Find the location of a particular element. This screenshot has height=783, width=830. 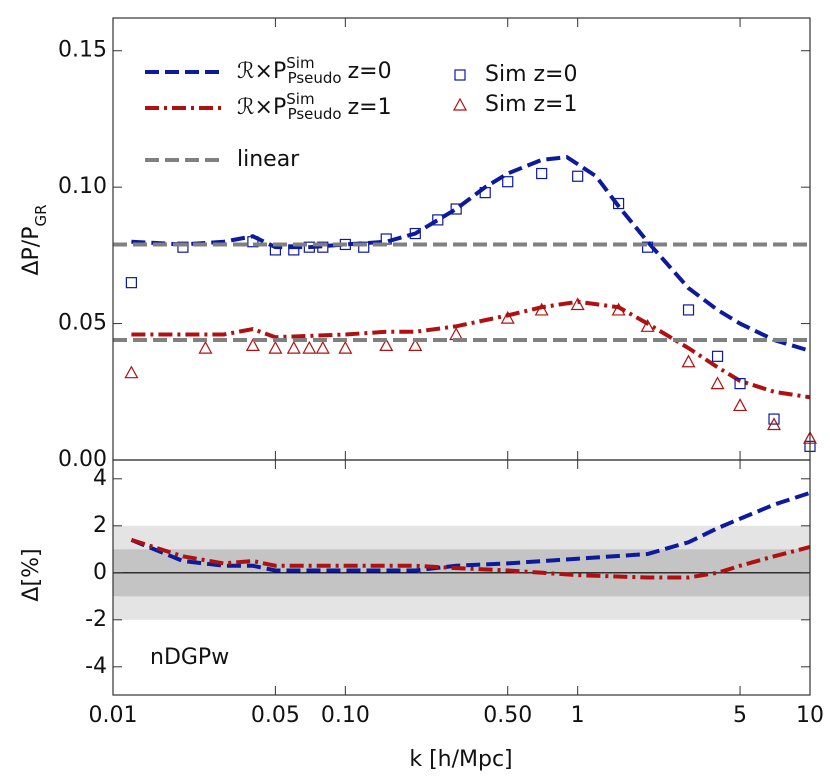

y-tick-label: 0.05 is located at coordinates (82, 323).